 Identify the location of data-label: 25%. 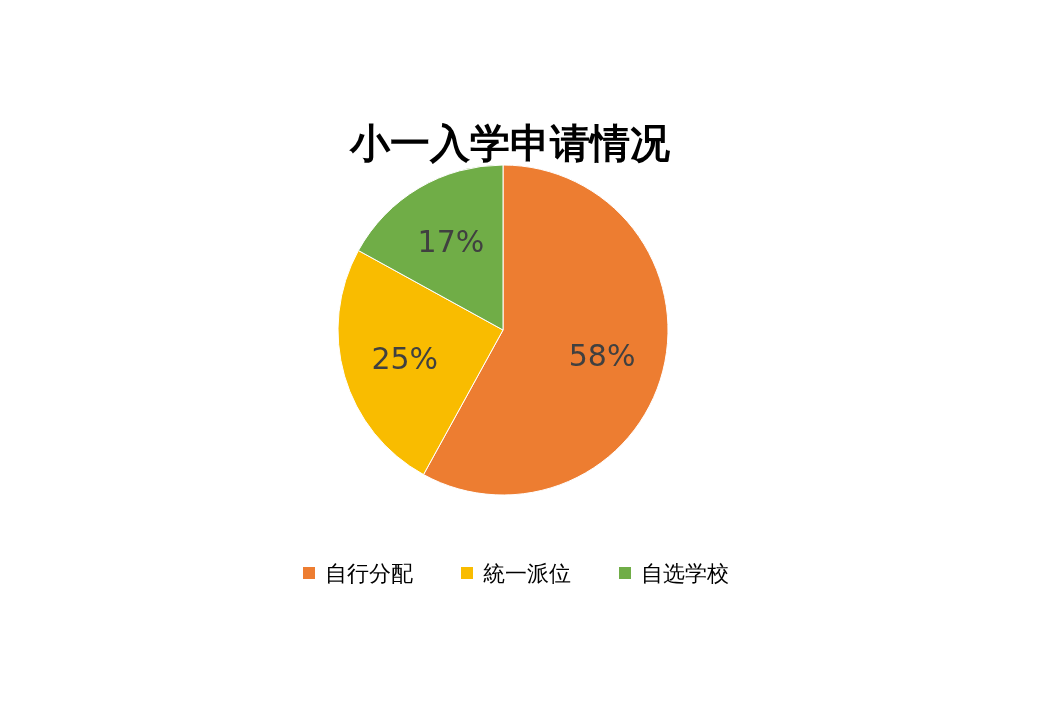
(405, 359).